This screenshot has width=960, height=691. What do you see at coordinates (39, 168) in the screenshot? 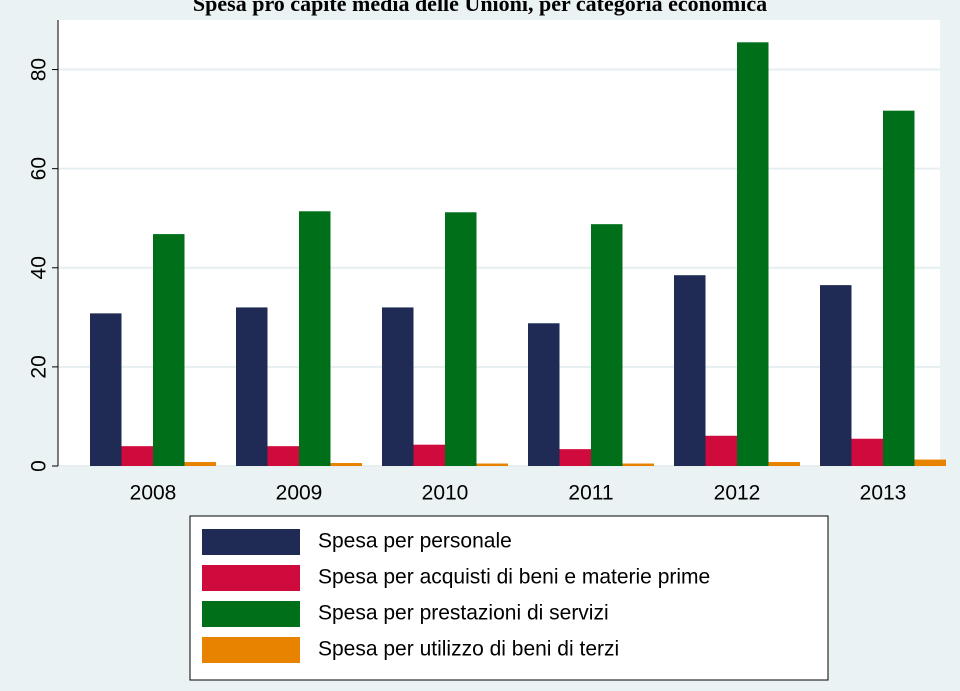
I see `y-tick-label: 60` at bounding box center [39, 168].